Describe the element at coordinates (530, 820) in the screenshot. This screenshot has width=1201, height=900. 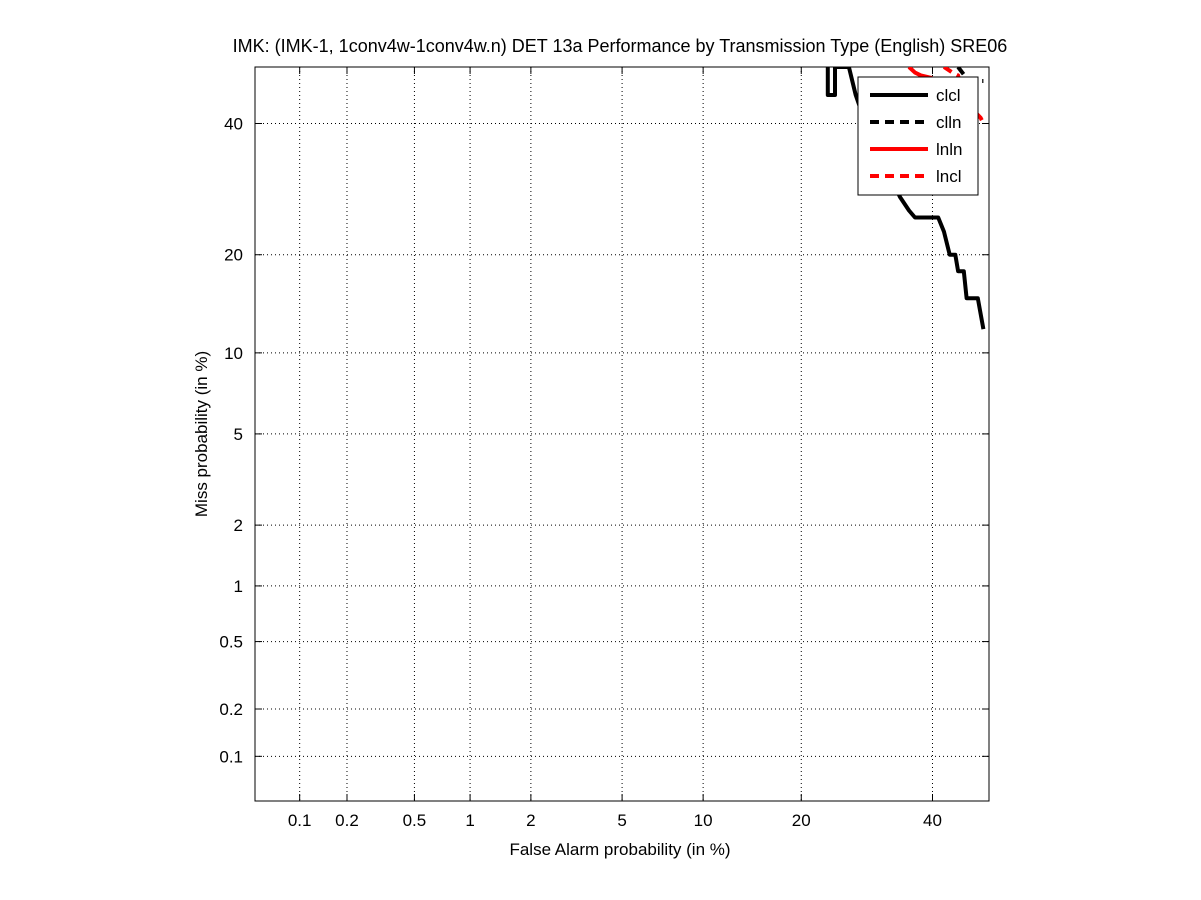
I see `x-tick-label: 2` at that location.